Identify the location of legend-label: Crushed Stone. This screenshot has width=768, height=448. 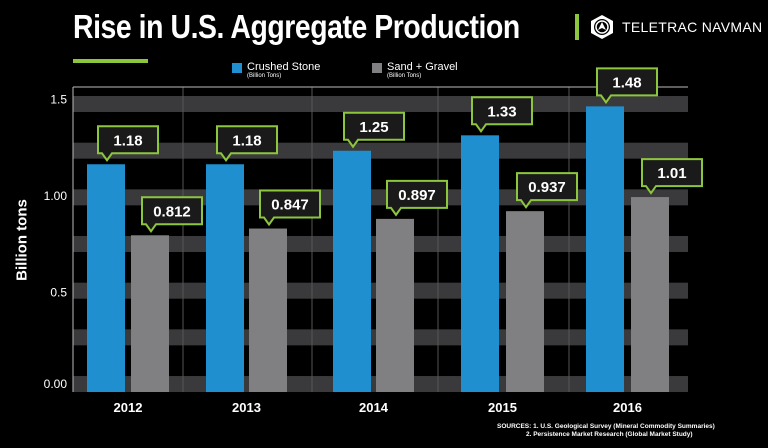
(284, 67).